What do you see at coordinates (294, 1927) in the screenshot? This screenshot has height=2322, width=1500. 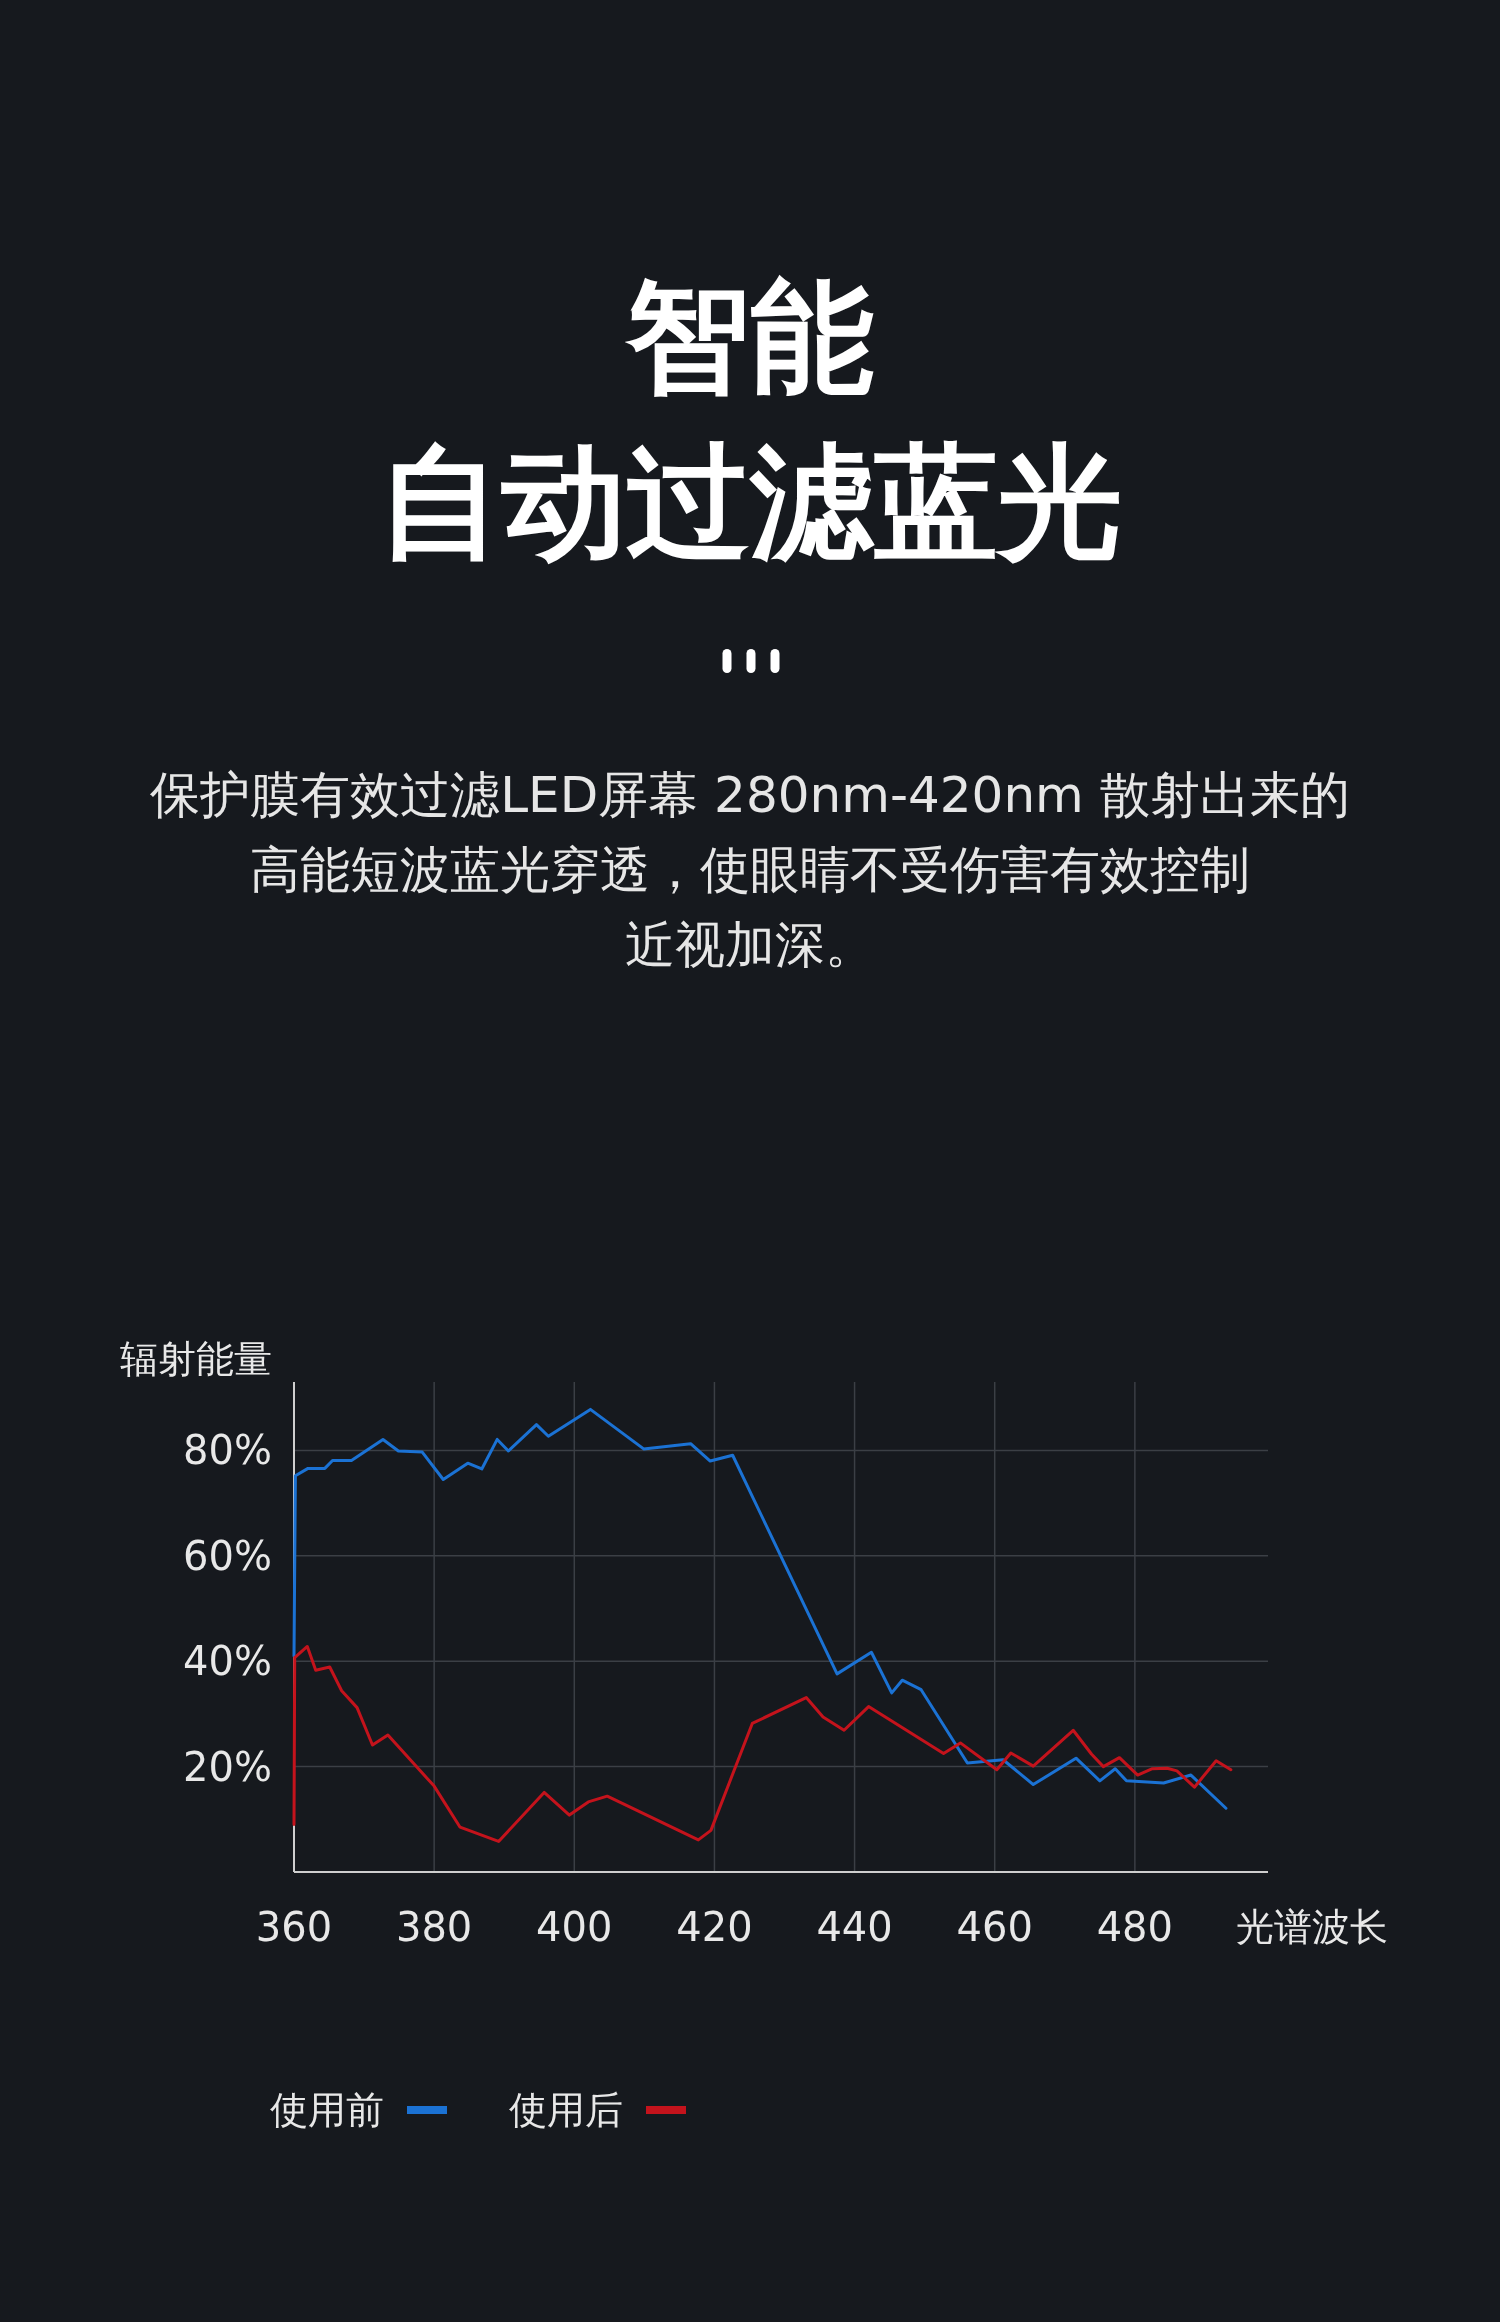 I see `x-tick-label: 360` at bounding box center [294, 1927].